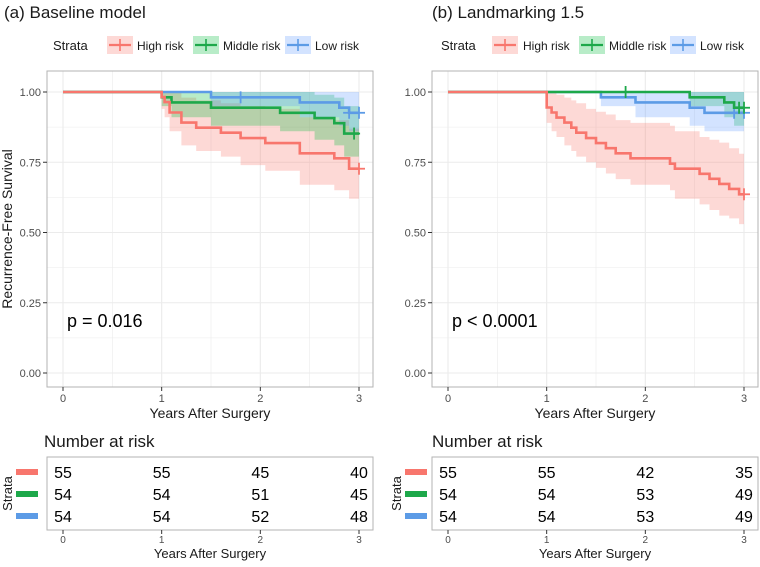  I want to click on risk-count: 52, so click(260, 517).